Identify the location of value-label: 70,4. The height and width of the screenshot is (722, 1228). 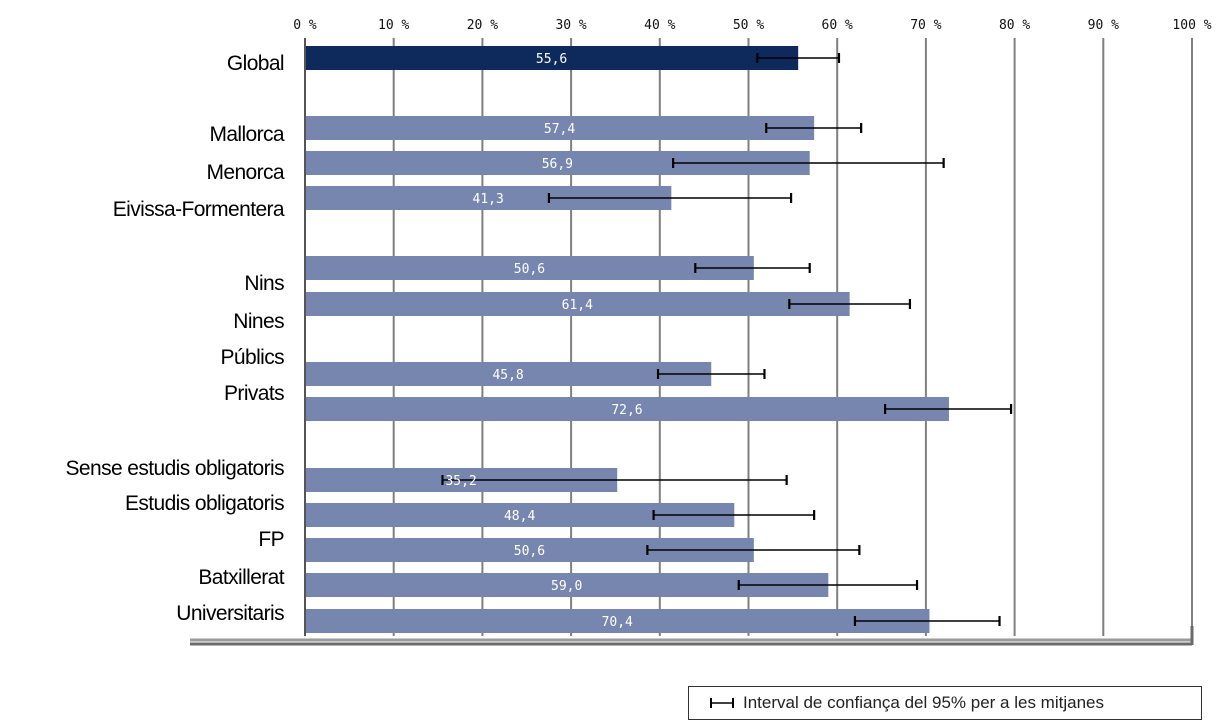
(617, 622).